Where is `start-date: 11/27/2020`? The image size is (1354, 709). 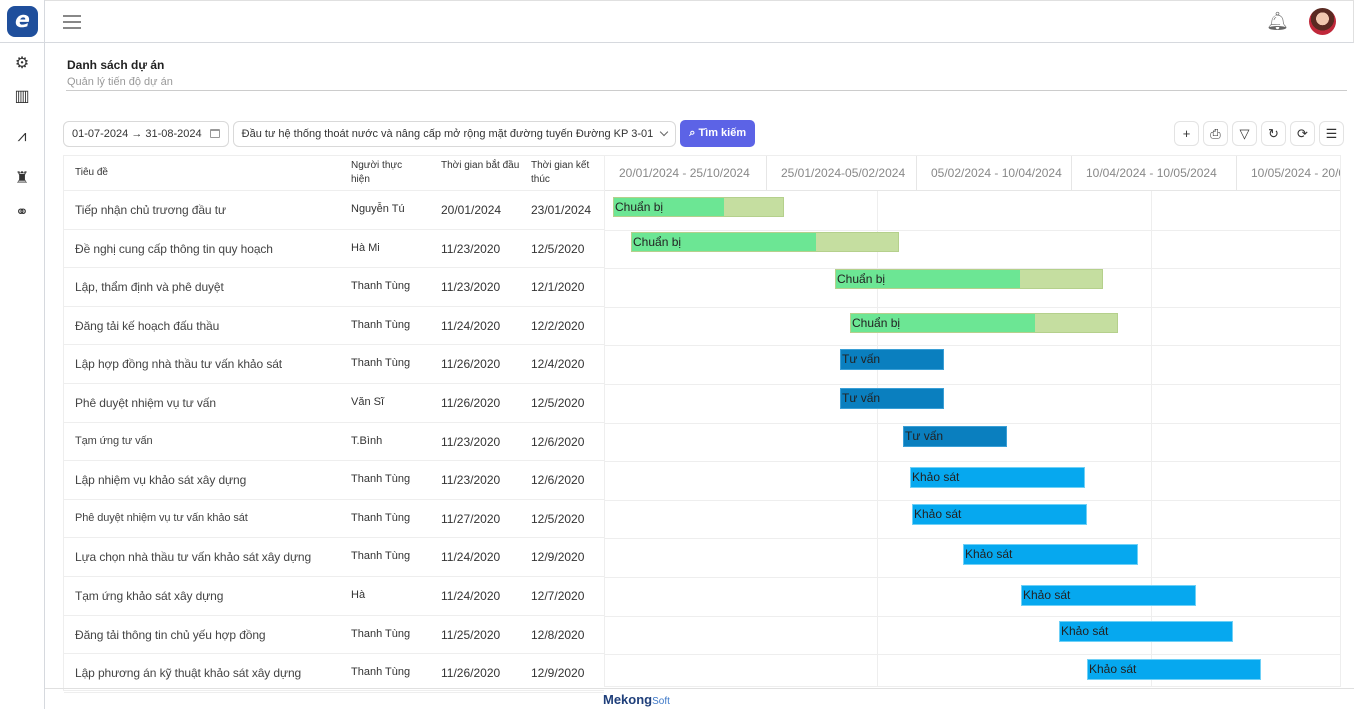 start-date: 11/27/2020 is located at coordinates (471, 518).